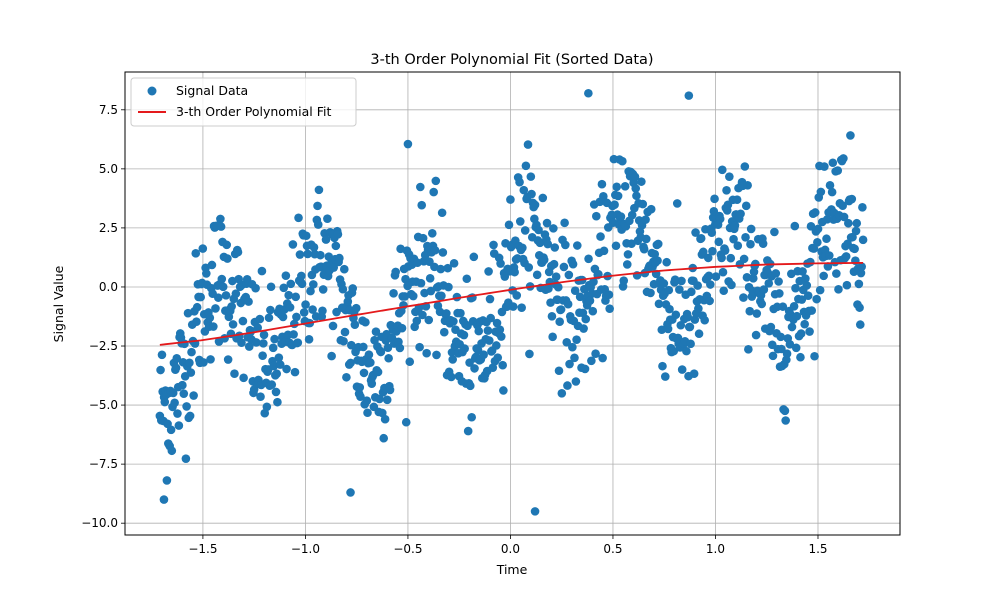  I want to click on legend-box, so click(243, 102).